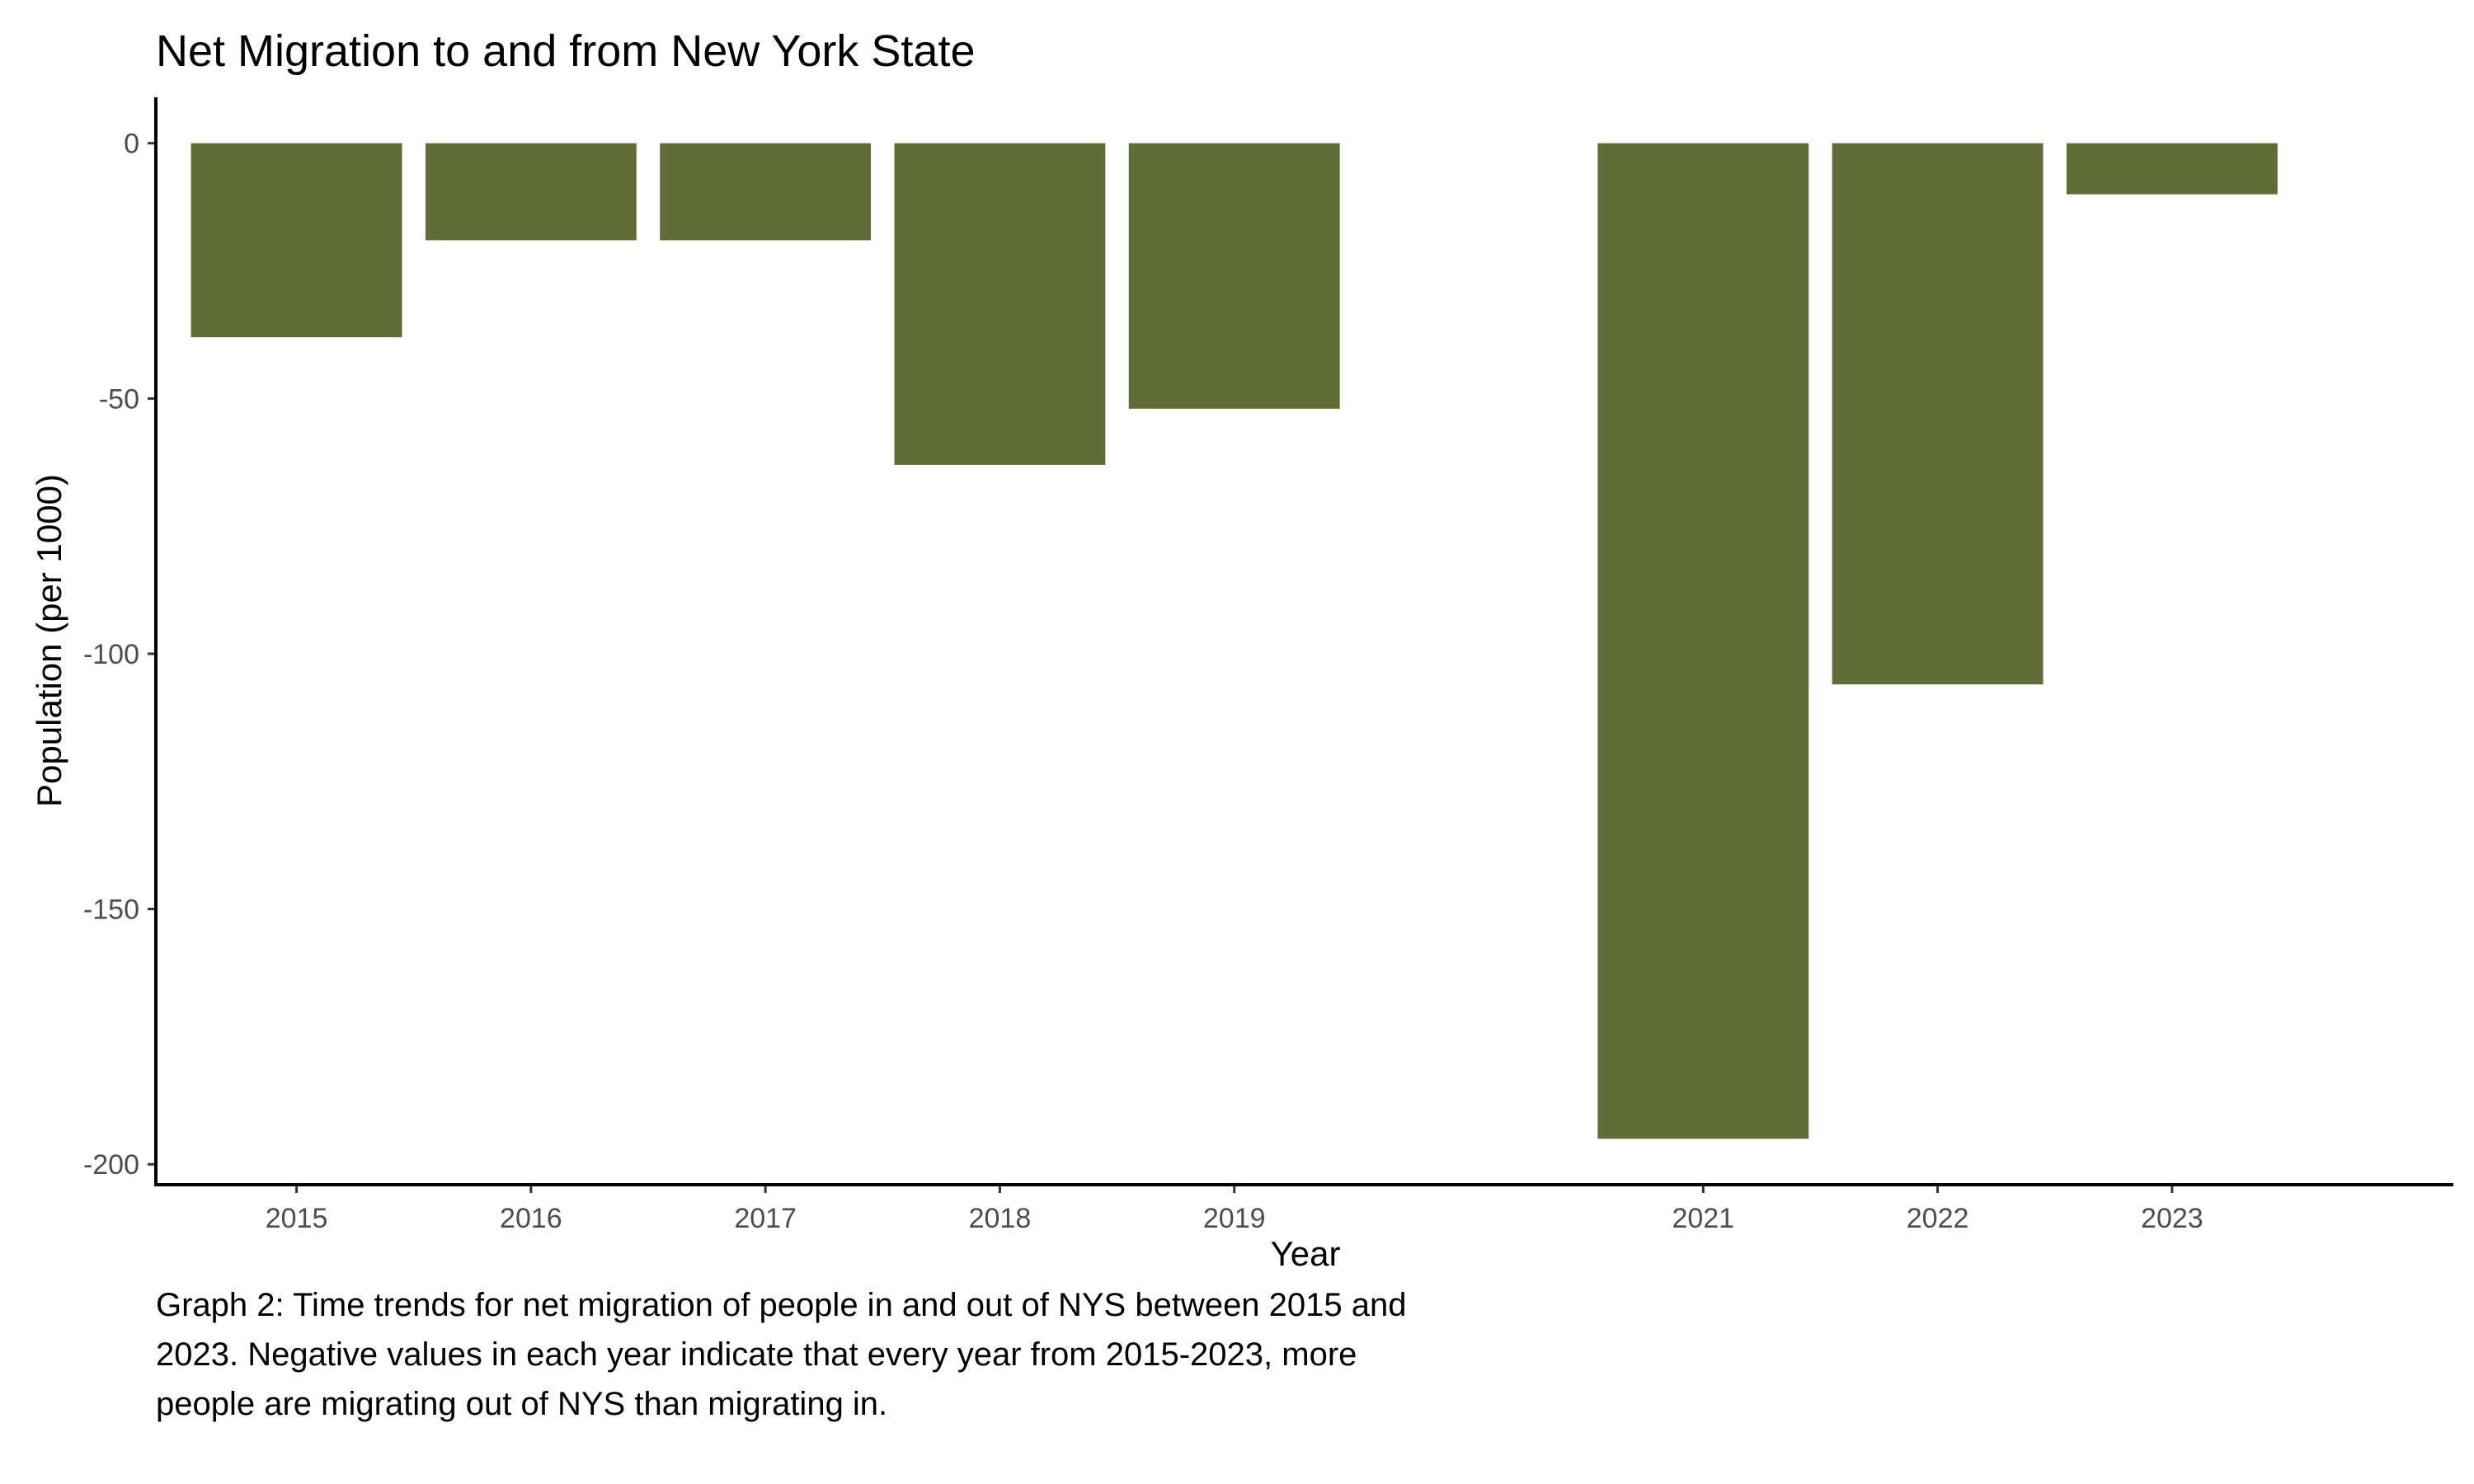 The height and width of the screenshot is (1484, 2474). Describe the element at coordinates (111, 910) in the screenshot. I see `y-tick-label: -150` at that location.